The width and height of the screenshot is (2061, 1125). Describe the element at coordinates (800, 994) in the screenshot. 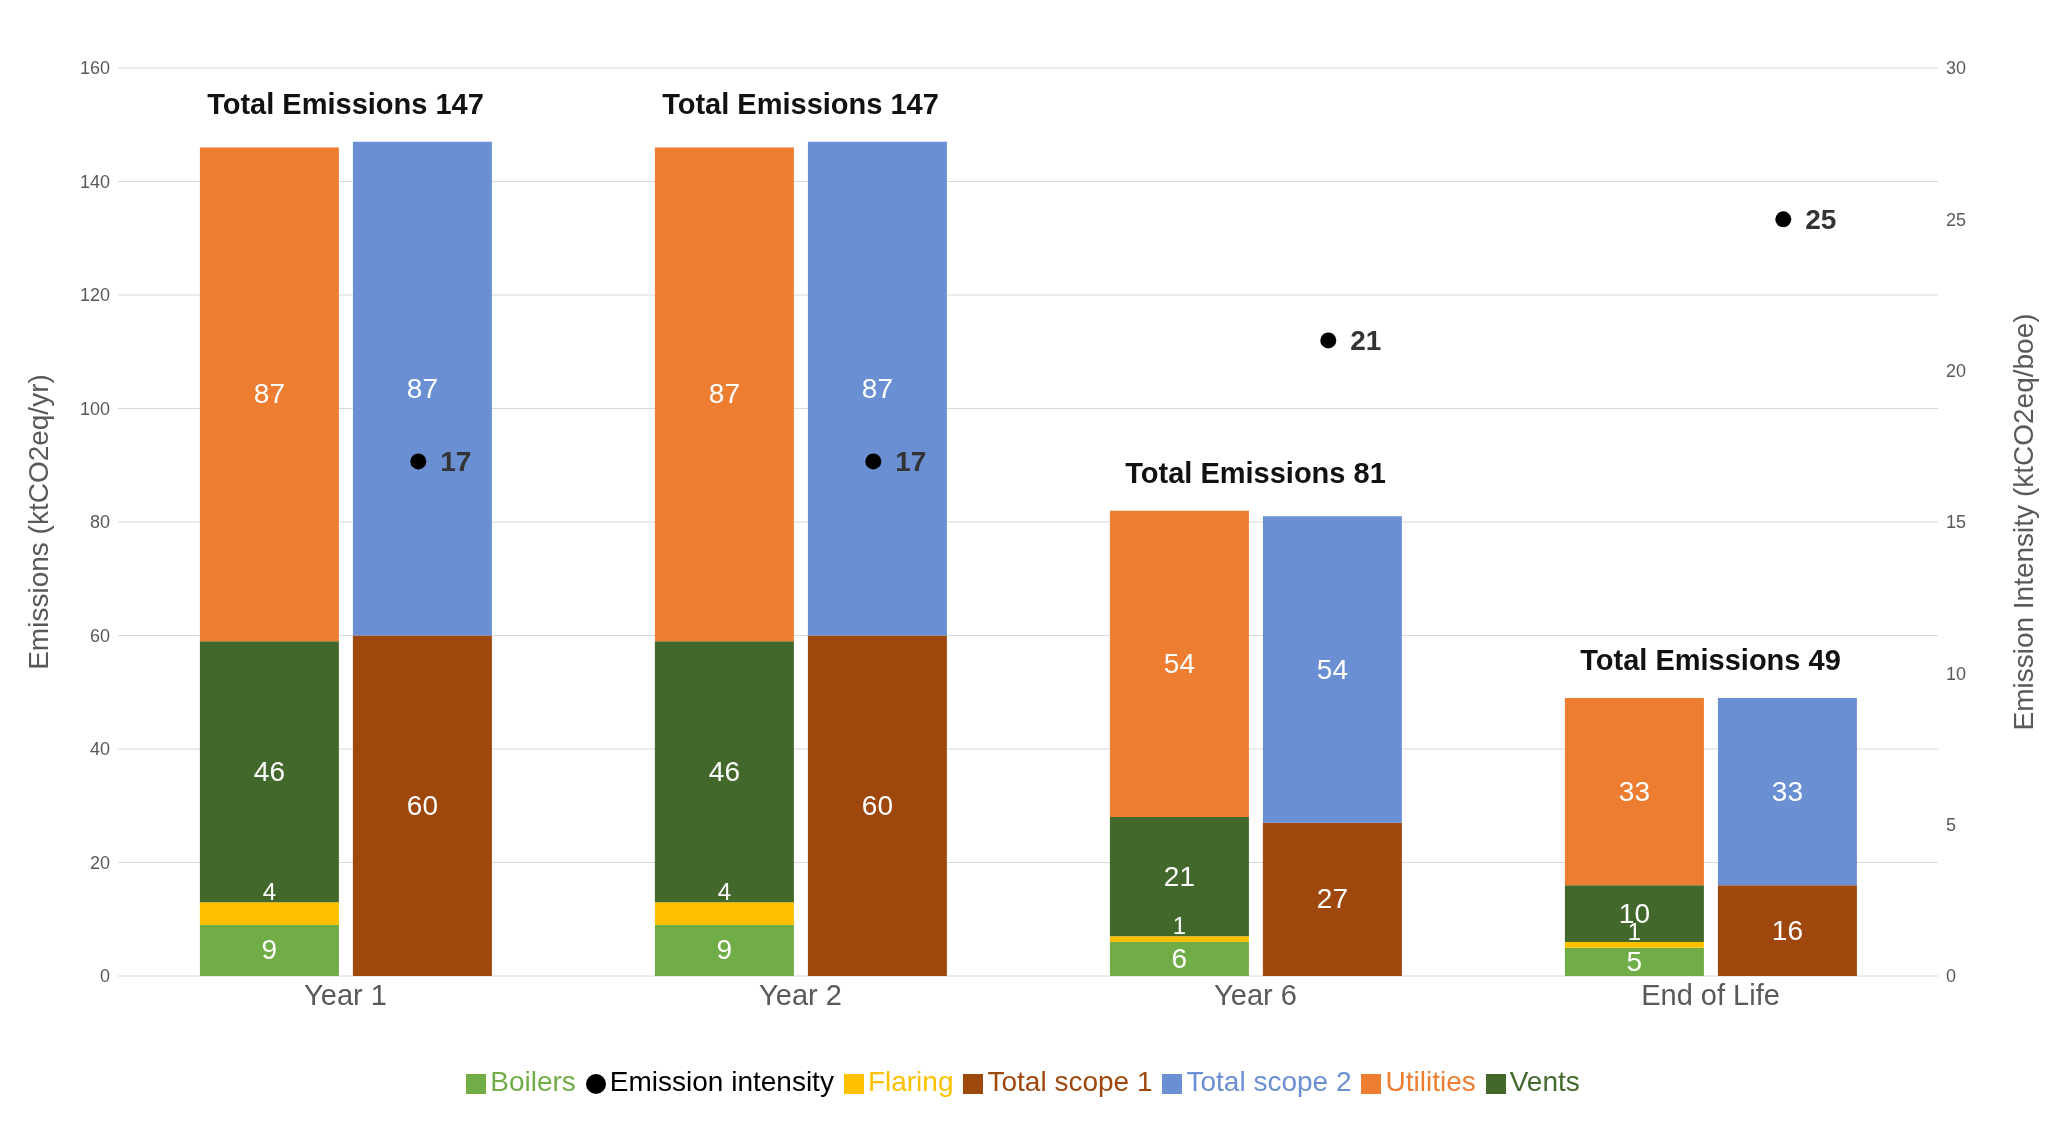

I see `x-tick-label: Year 2` at that location.